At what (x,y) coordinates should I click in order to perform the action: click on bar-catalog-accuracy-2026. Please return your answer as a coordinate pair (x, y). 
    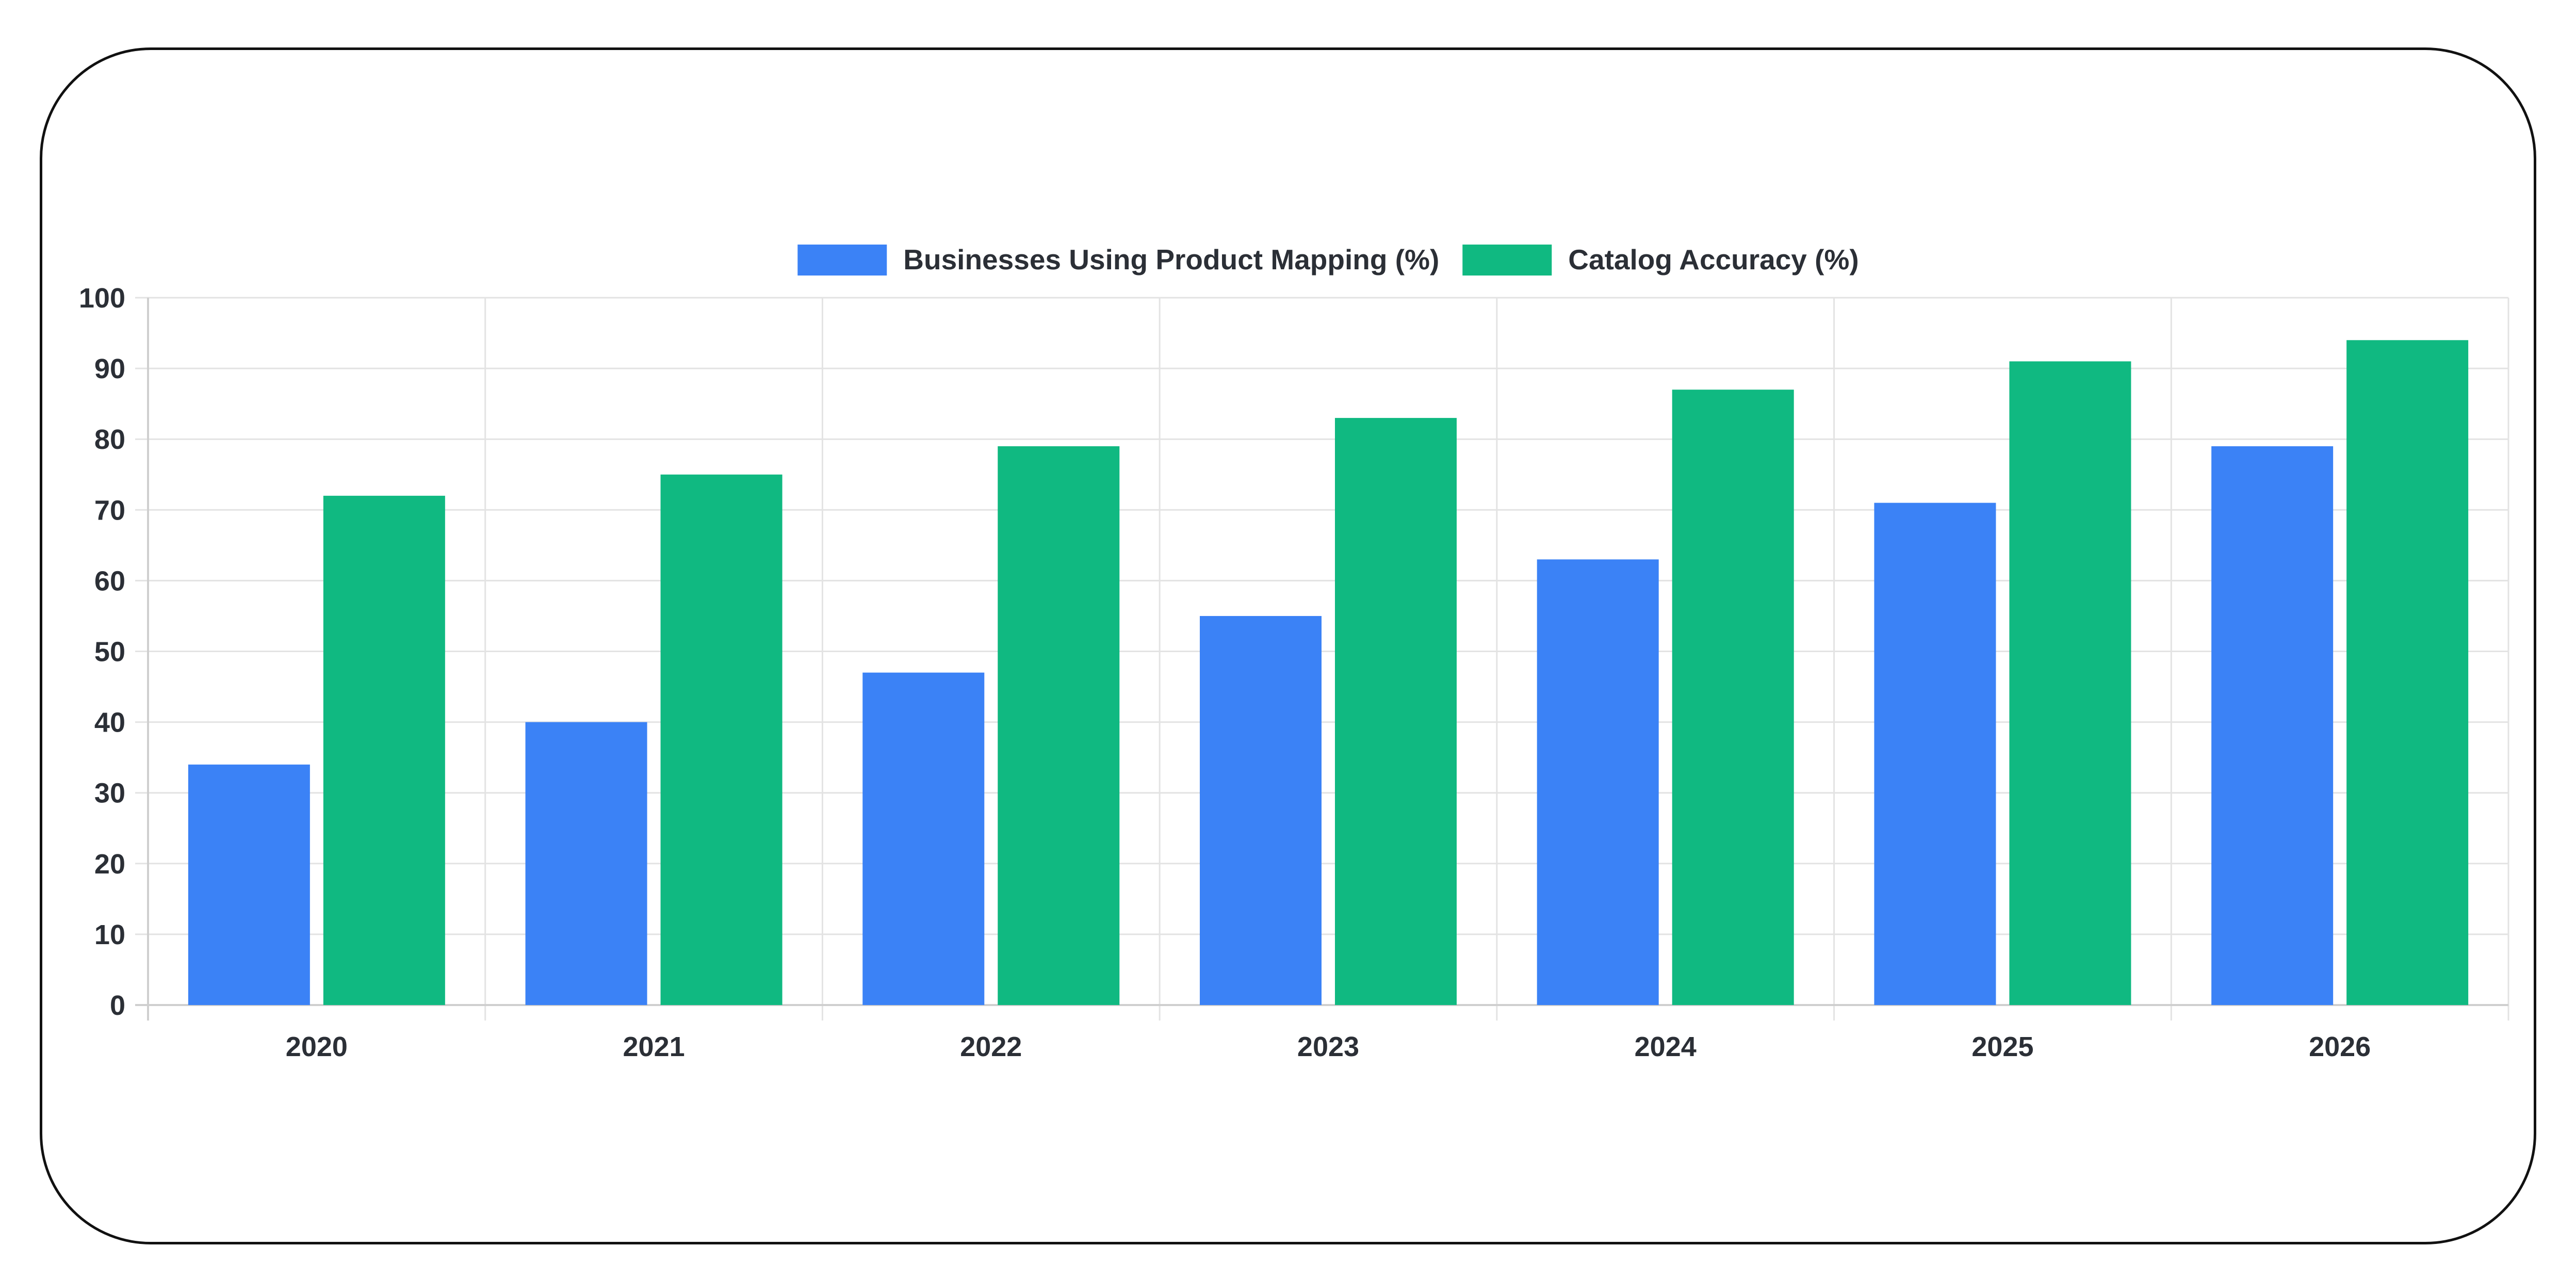
    Looking at the image, I should click on (2408, 672).